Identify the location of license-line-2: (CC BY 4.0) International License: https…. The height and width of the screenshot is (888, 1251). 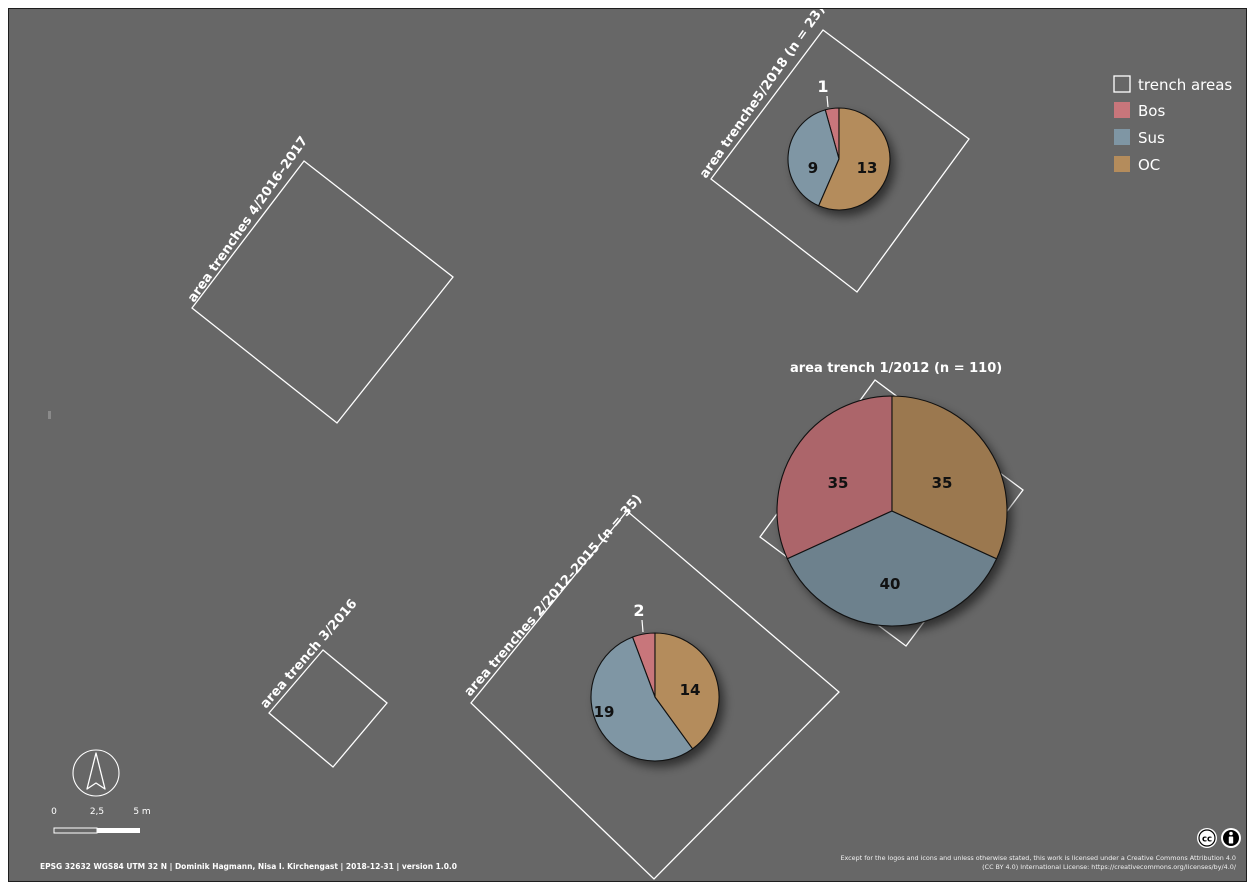
(1109, 867).